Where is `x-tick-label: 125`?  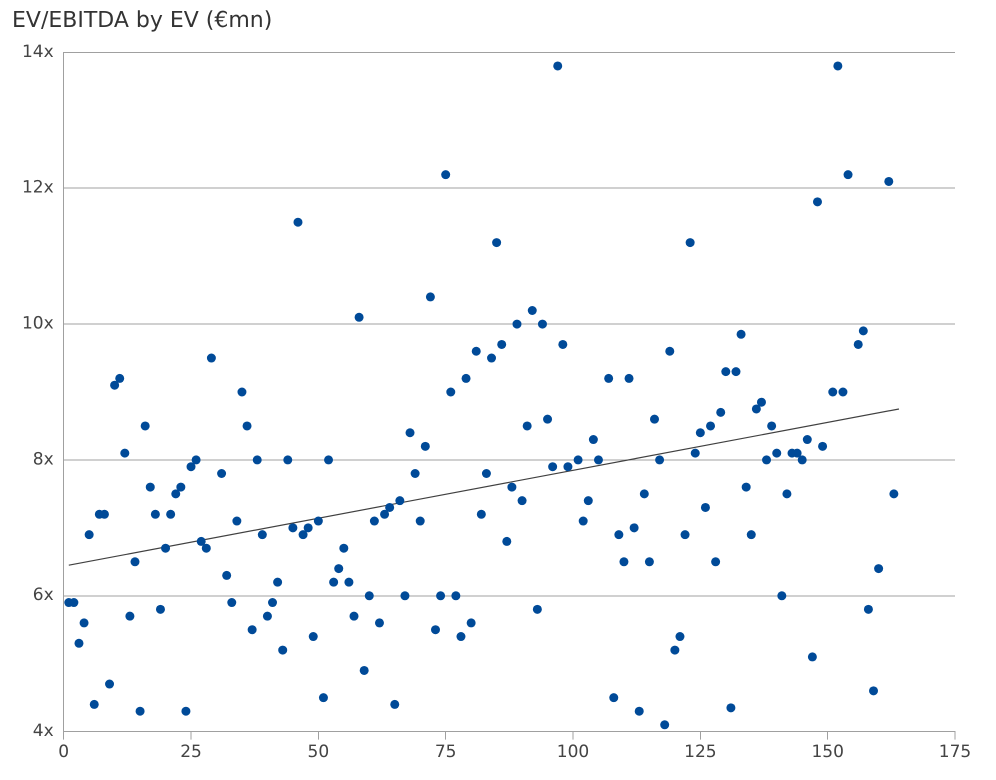
x-tick-label: 125 is located at coordinates (700, 752).